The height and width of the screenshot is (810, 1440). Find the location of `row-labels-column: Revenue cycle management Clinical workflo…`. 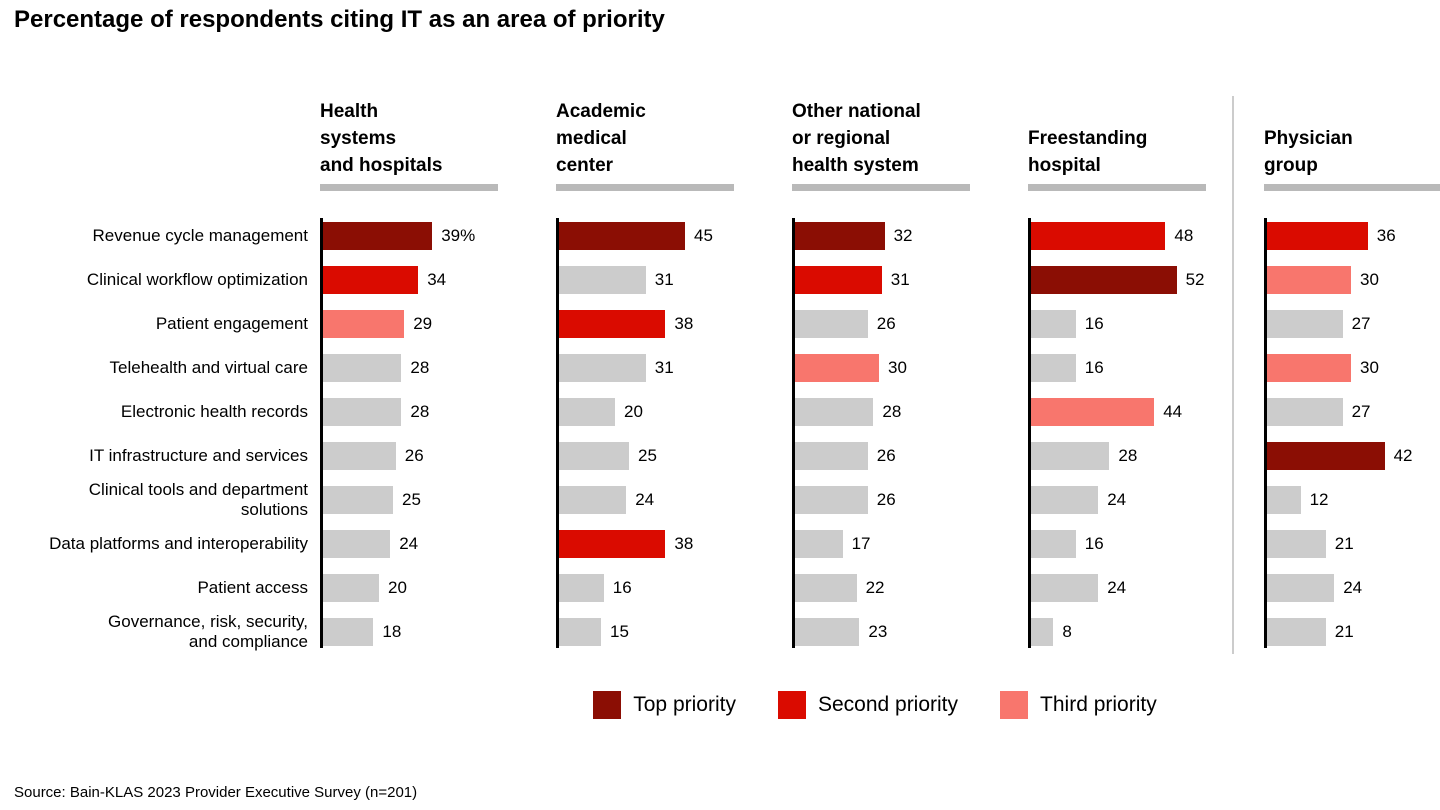

row-labels-column: Revenue cycle management Clinical workflo… is located at coordinates (154, 434).